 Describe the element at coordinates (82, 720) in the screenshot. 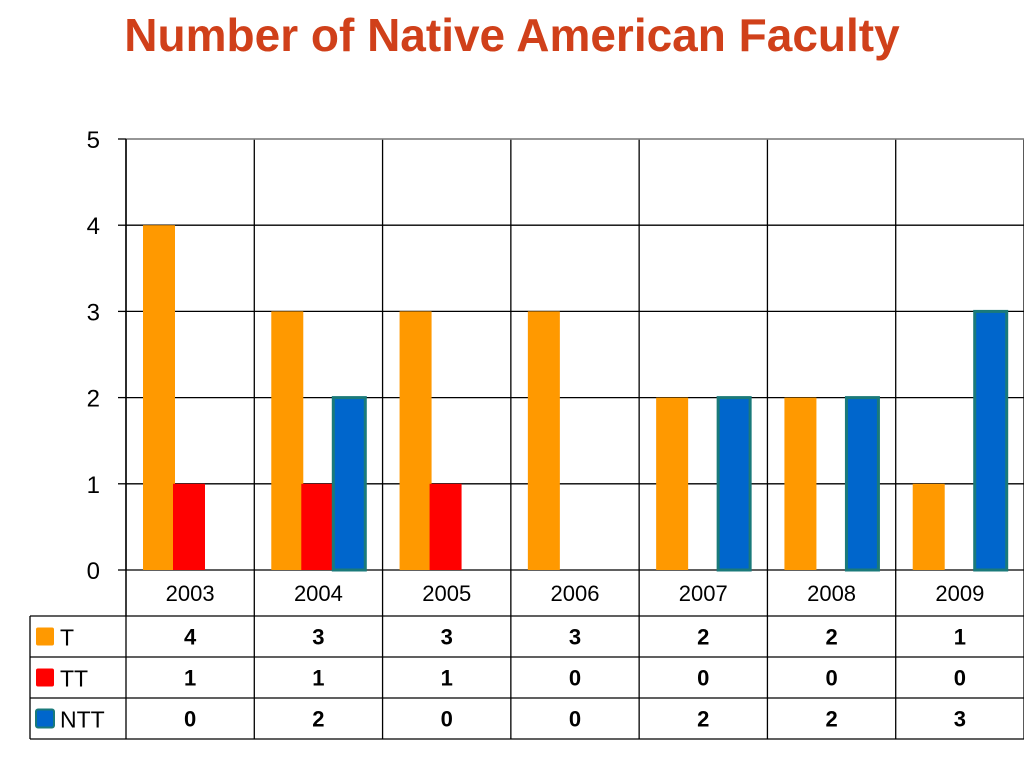

I see `legend-label-ntt: NTT` at that location.